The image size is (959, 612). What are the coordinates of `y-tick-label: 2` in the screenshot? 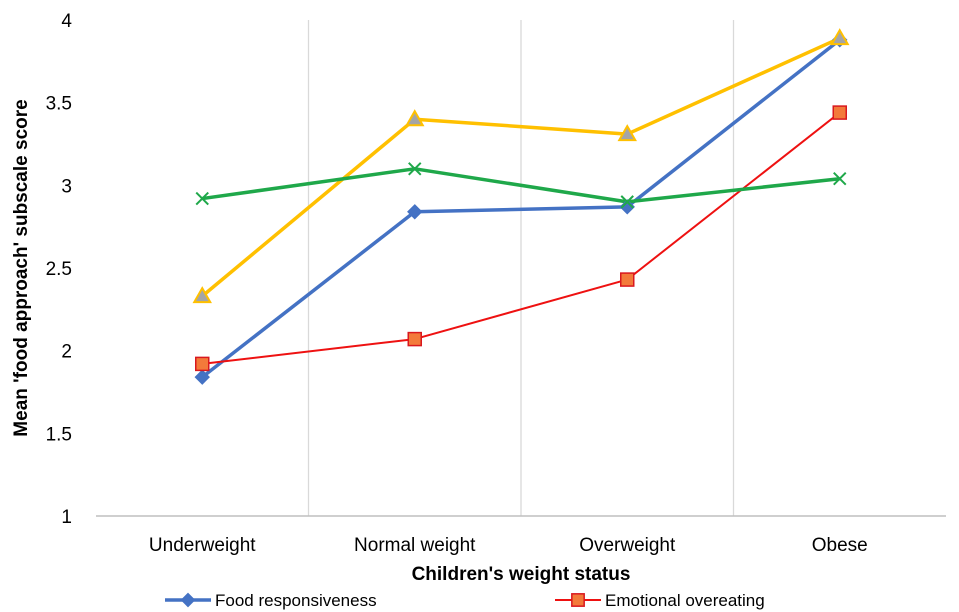 It's located at (66, 352).